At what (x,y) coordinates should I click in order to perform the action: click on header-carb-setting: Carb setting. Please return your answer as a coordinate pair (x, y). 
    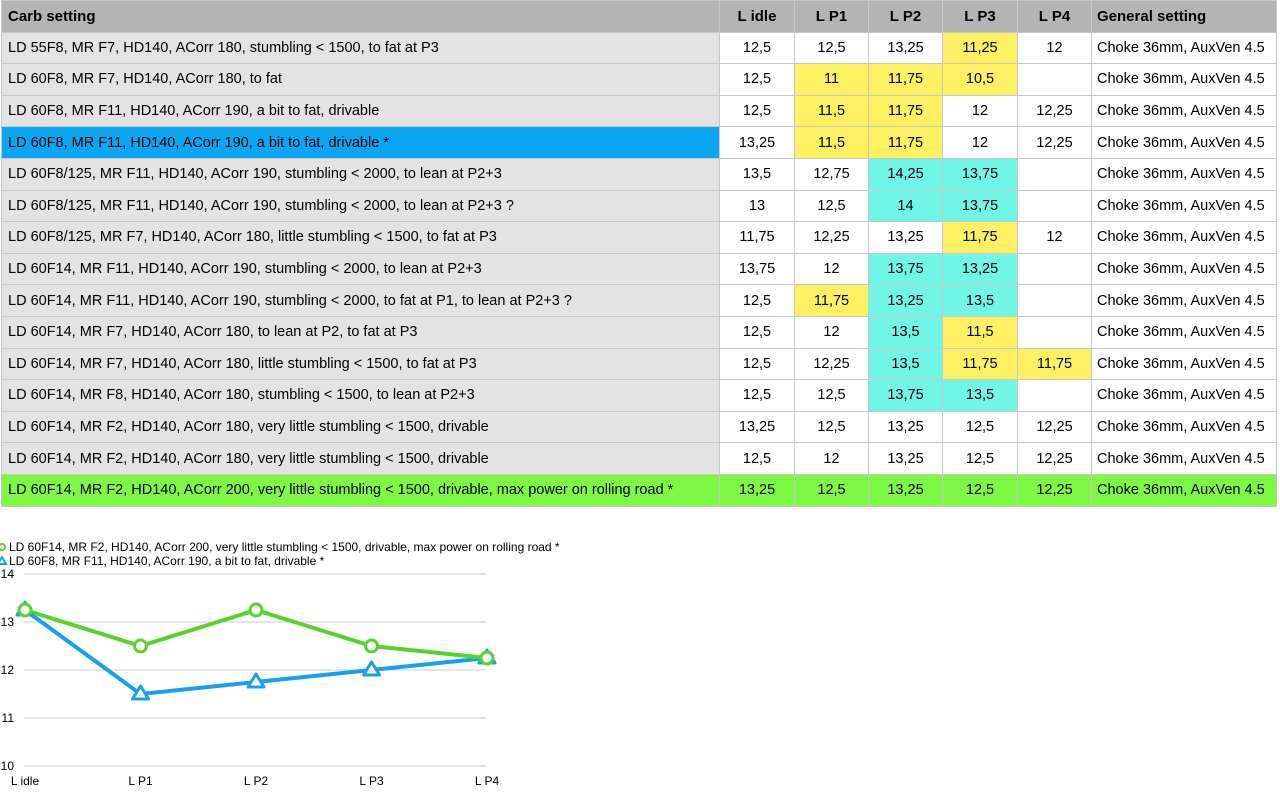
    Looking at the image, I should click on (360, 16).